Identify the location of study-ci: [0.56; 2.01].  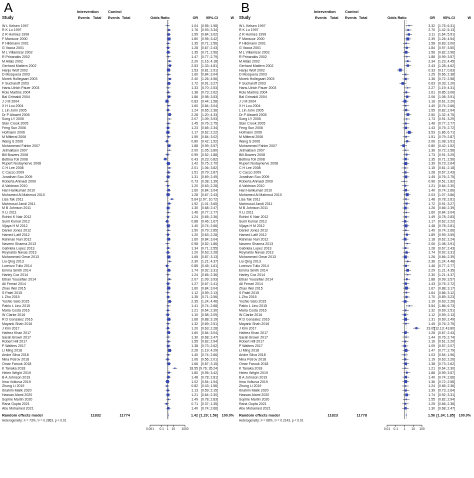
(209, 360).